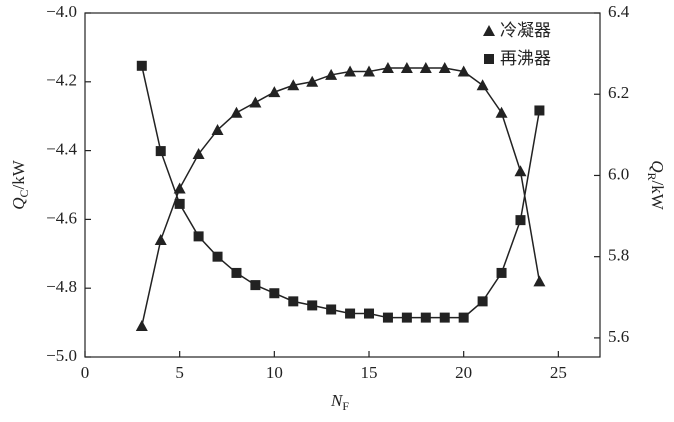 The width and height of the screenshot is (674, 422). Describe the element at coordinates (525, 31) in the screenshot. I see `legend-label: 冷凝器` at that location.